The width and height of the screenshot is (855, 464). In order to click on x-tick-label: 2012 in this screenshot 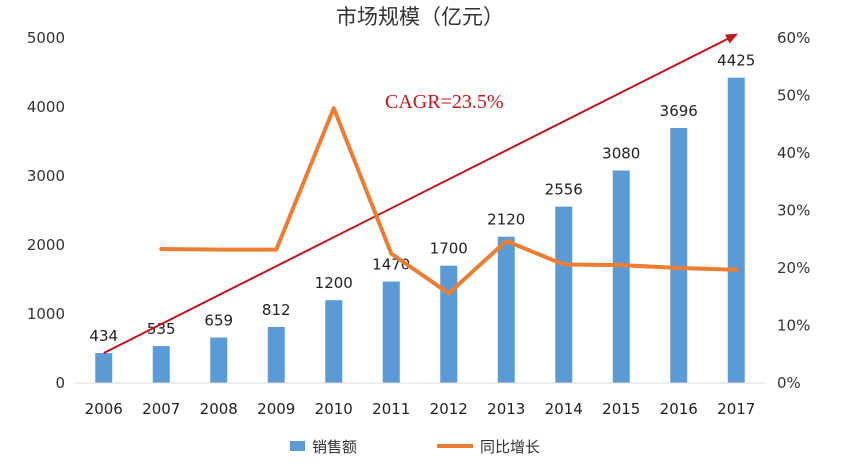, I will do `click(449, 409)`.